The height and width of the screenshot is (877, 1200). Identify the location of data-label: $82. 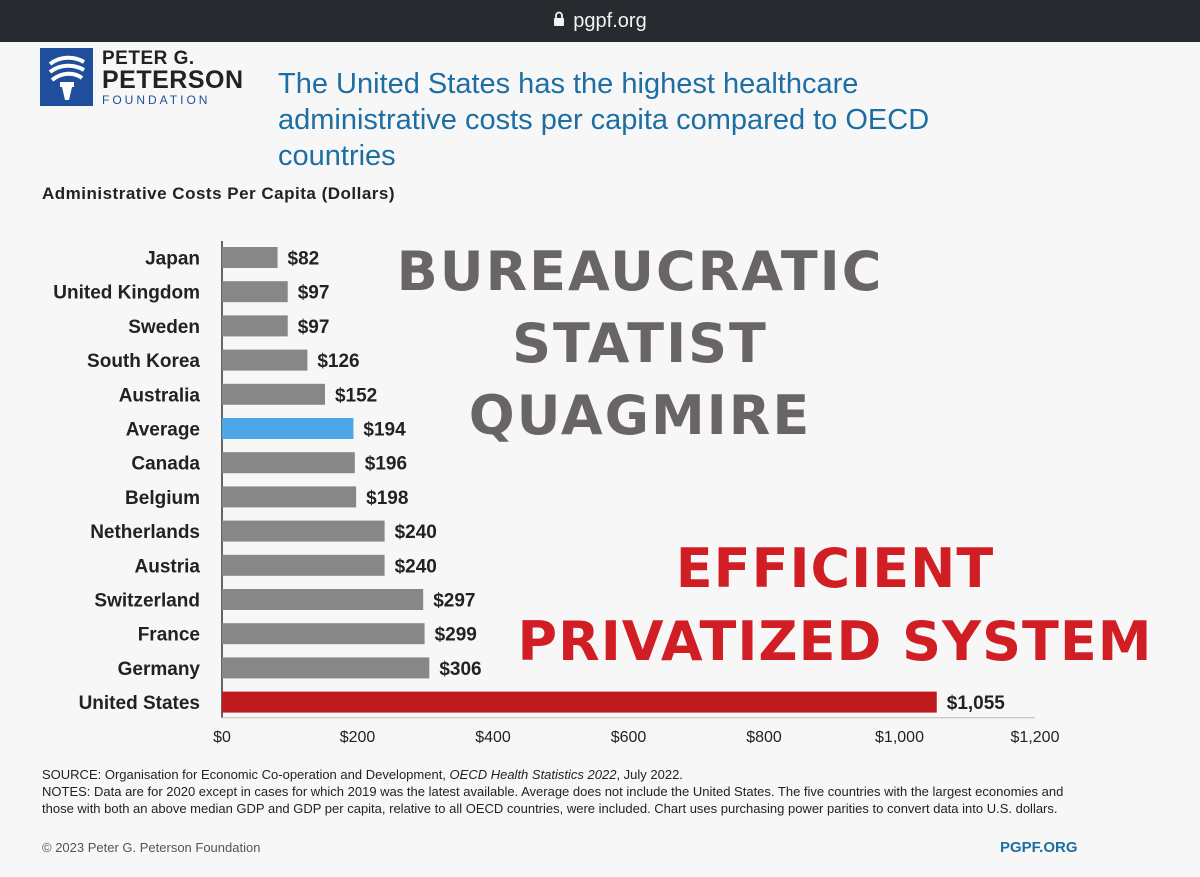
(304, 259).